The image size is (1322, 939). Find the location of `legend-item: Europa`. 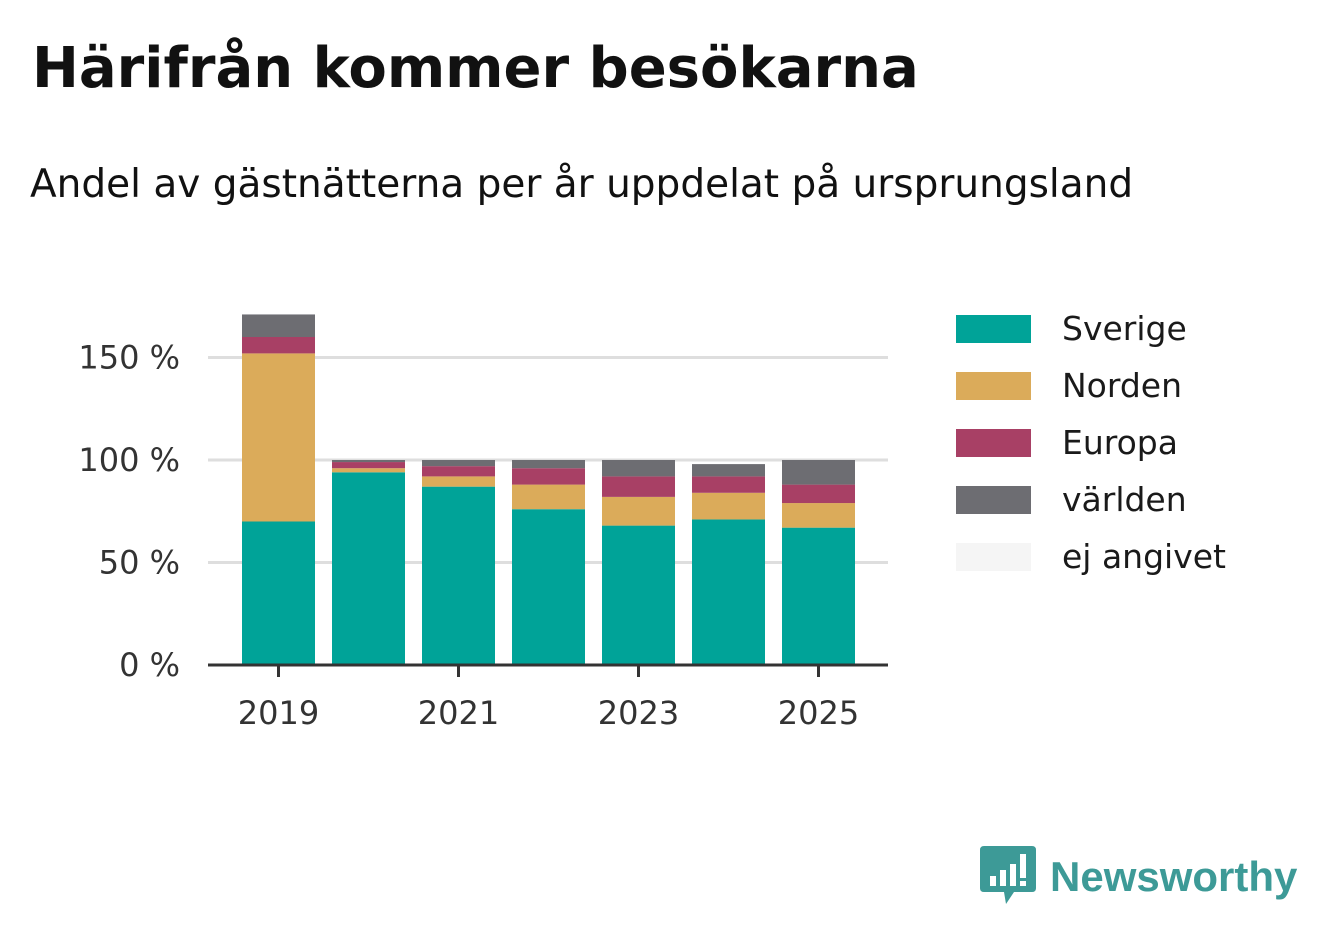

legend-item: Europa is located at coordinates (1091, 442).